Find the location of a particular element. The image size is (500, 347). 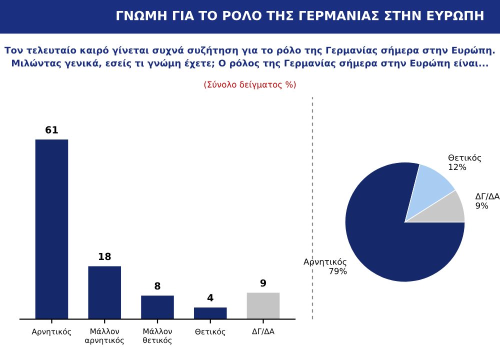

data-label: 8 is located at coordinates (157, 286).